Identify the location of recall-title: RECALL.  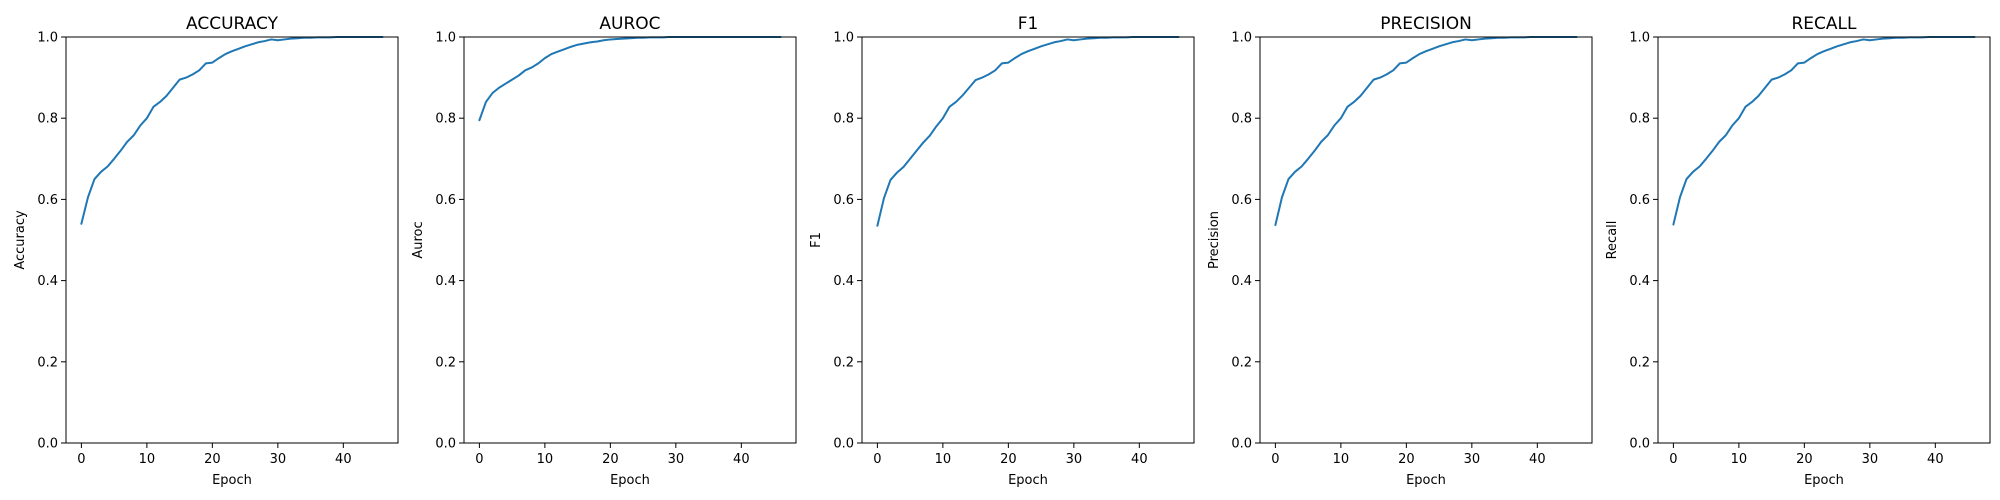
(1825, 24).